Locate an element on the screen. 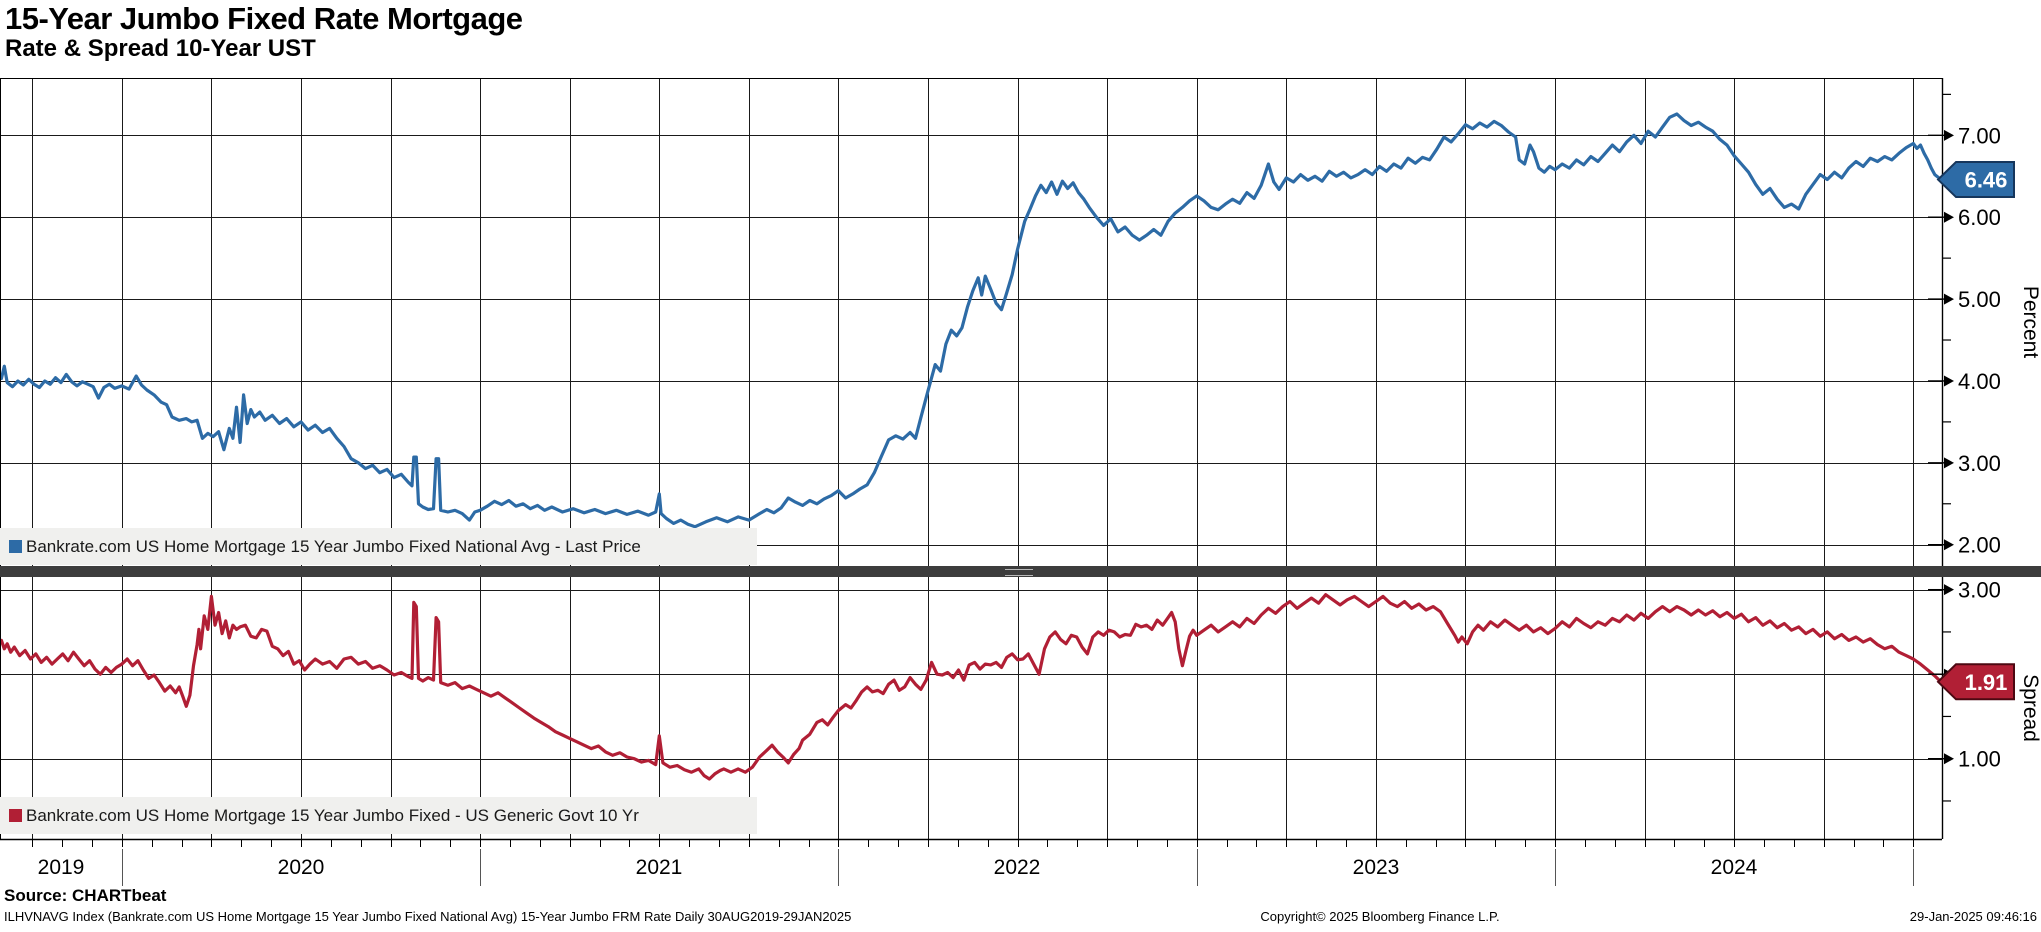  spread-badge-shape is located at coordinates (1975, 682).